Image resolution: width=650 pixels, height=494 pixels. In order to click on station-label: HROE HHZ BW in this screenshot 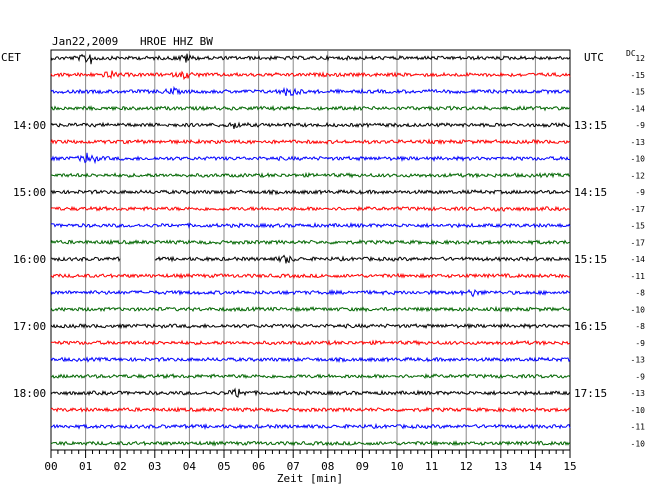, I will do `click(176, 41)`.